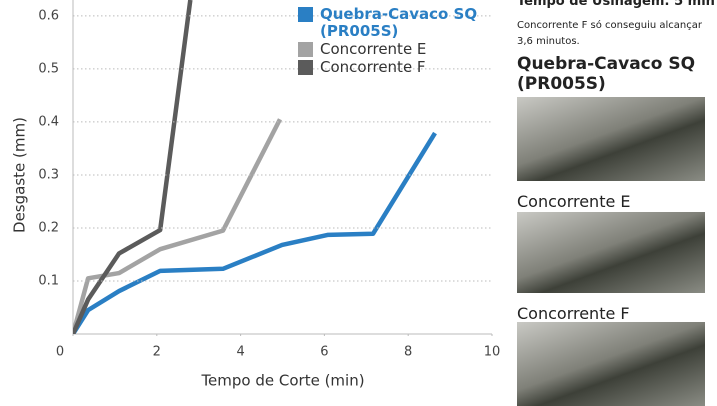  I want to click on legend-label: Concorrente E, so click(373, 49).